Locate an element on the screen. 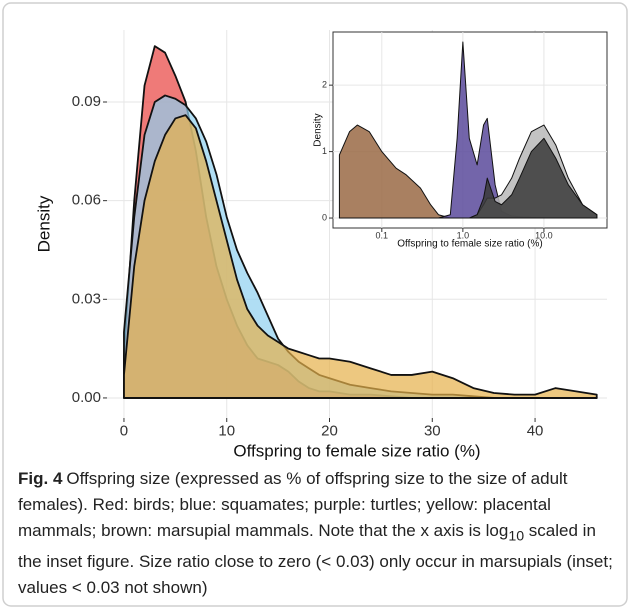 Image resolution: width=630 pixels, height=609 pixels. caption-sub: 10 is located at coordinates (516, 536).